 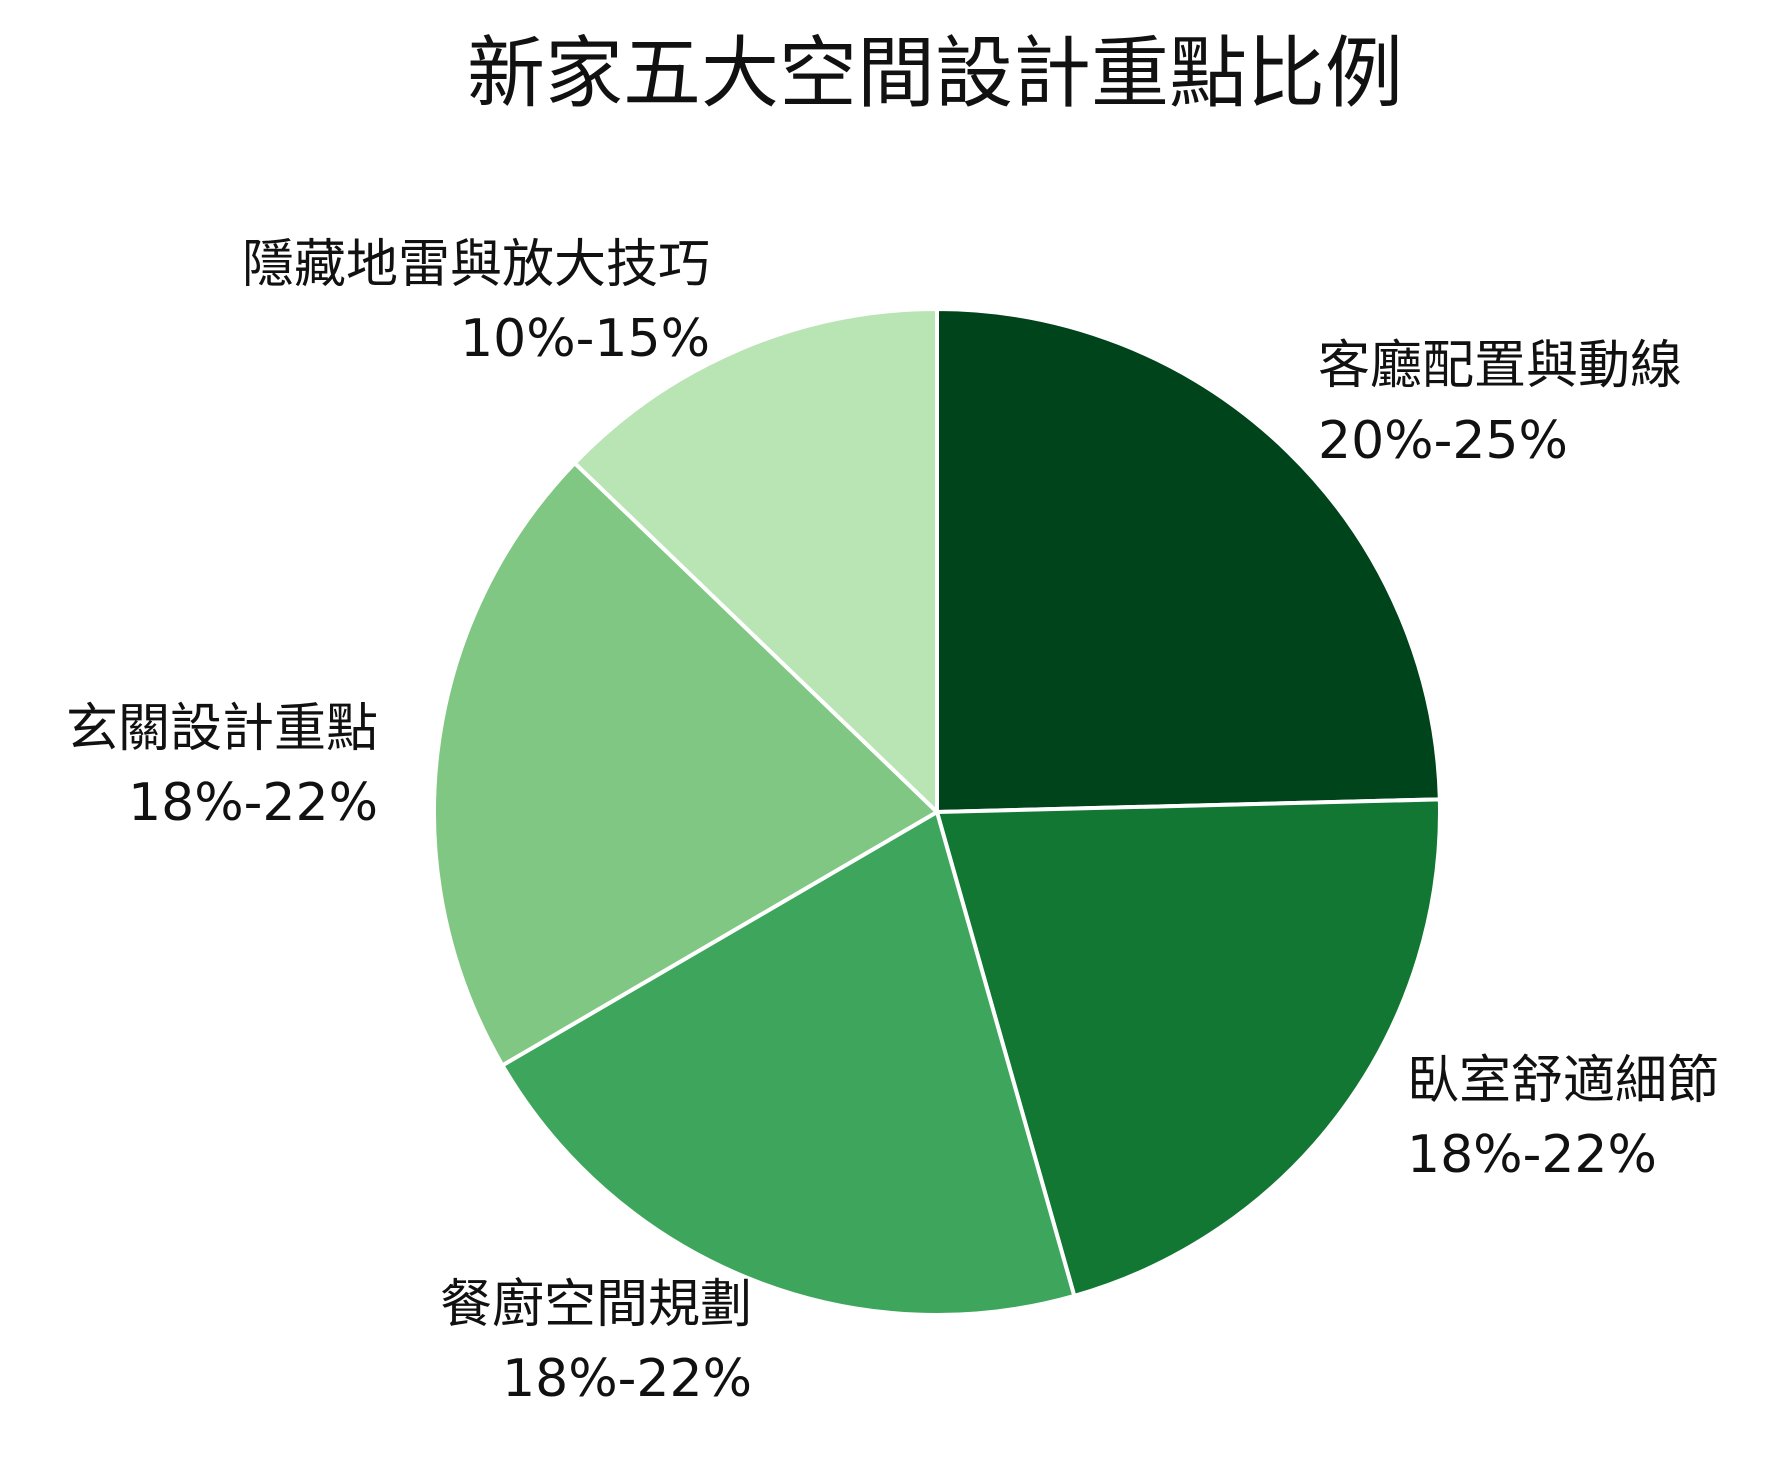 I want to click on slice-label-value-1: 20%-25%, so click(x=1443, y=441).